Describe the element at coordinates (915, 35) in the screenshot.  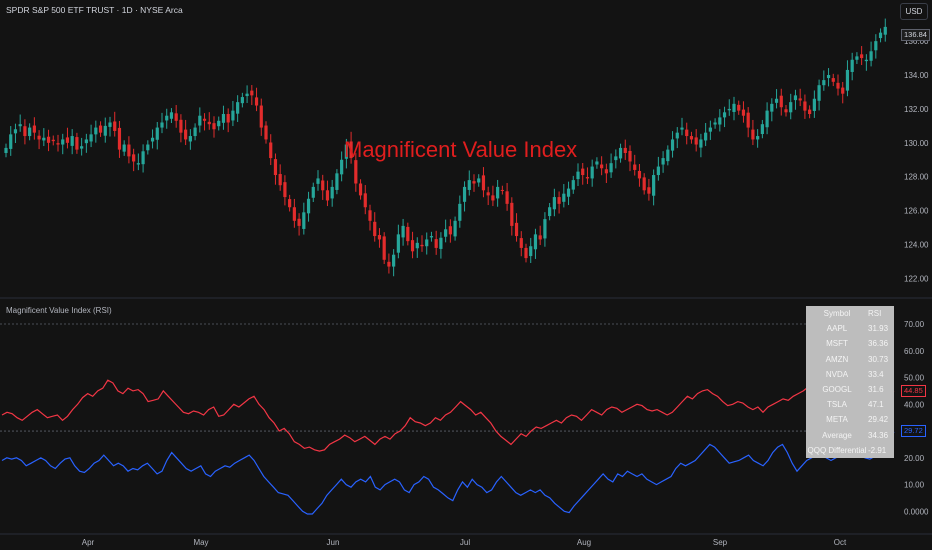
I see `last-price-label: 136.84` at that location.